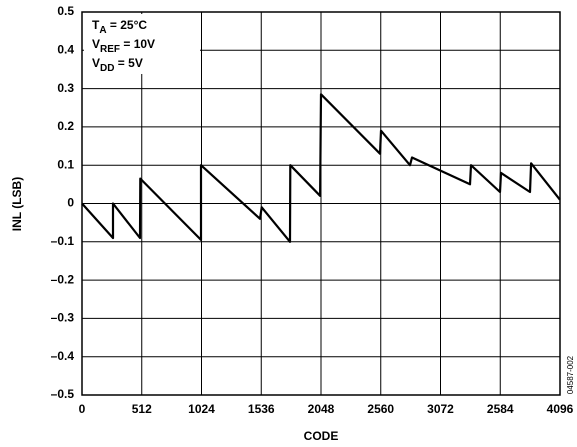  Describe the element at coordinates (63, 279) in the screenshot. I see `y-tick-label: –0.2` at that location.